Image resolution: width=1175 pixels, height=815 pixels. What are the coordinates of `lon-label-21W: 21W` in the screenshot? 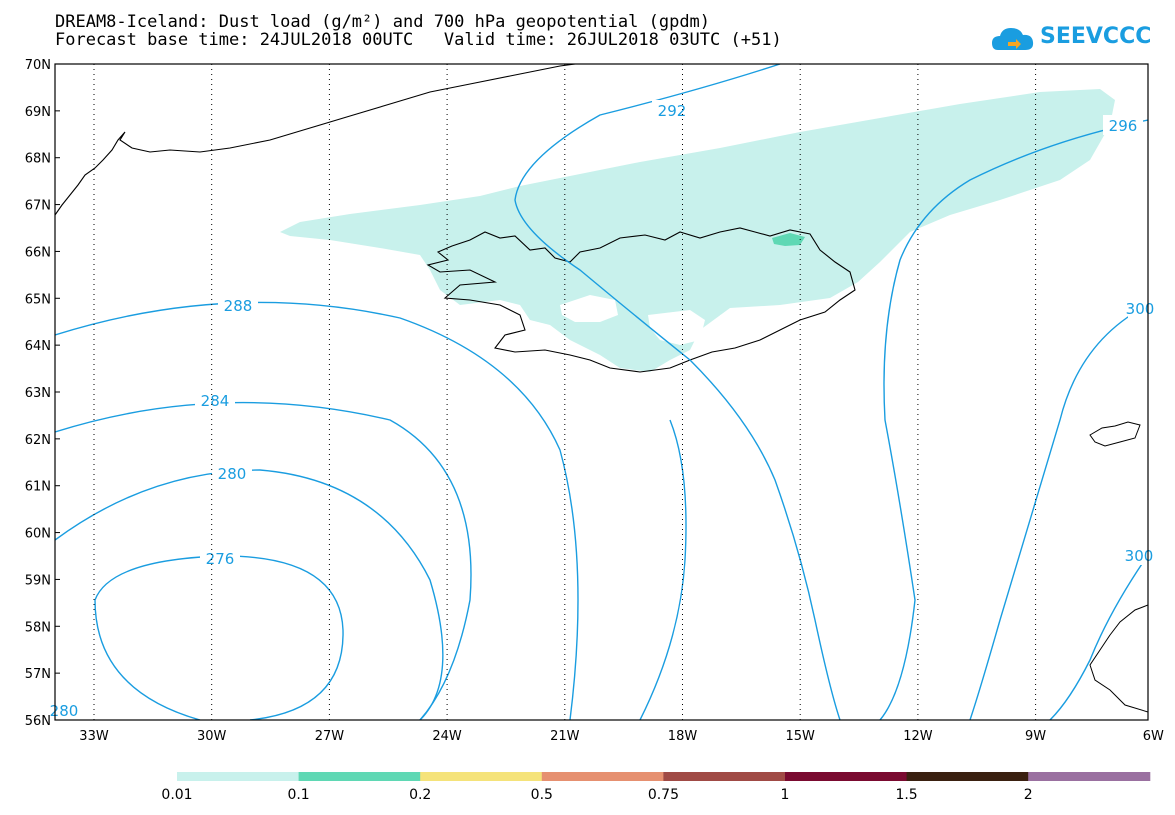 It's located at (565, 736).